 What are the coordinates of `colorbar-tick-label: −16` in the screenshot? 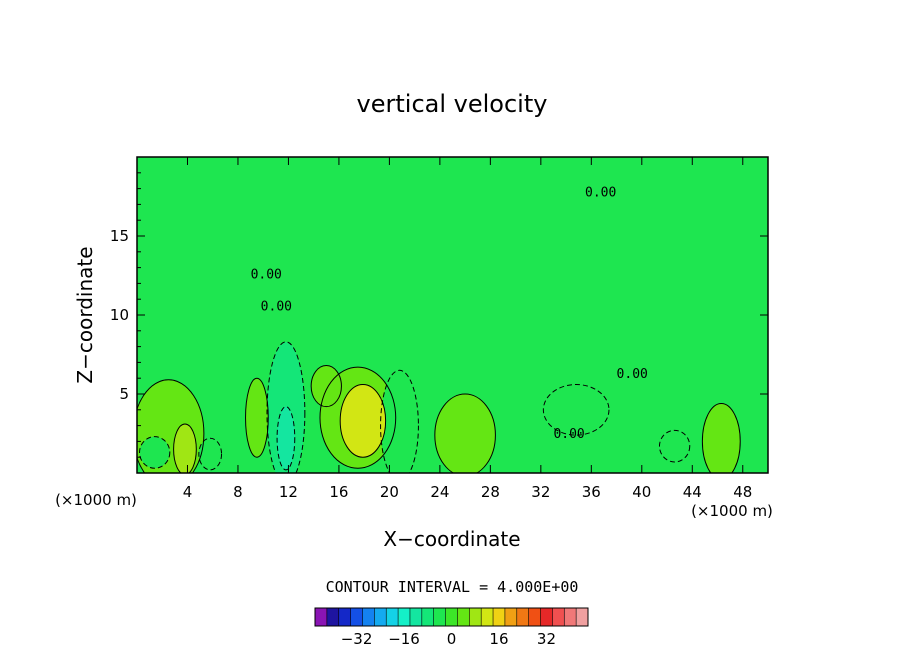 It's located at (404, 639).